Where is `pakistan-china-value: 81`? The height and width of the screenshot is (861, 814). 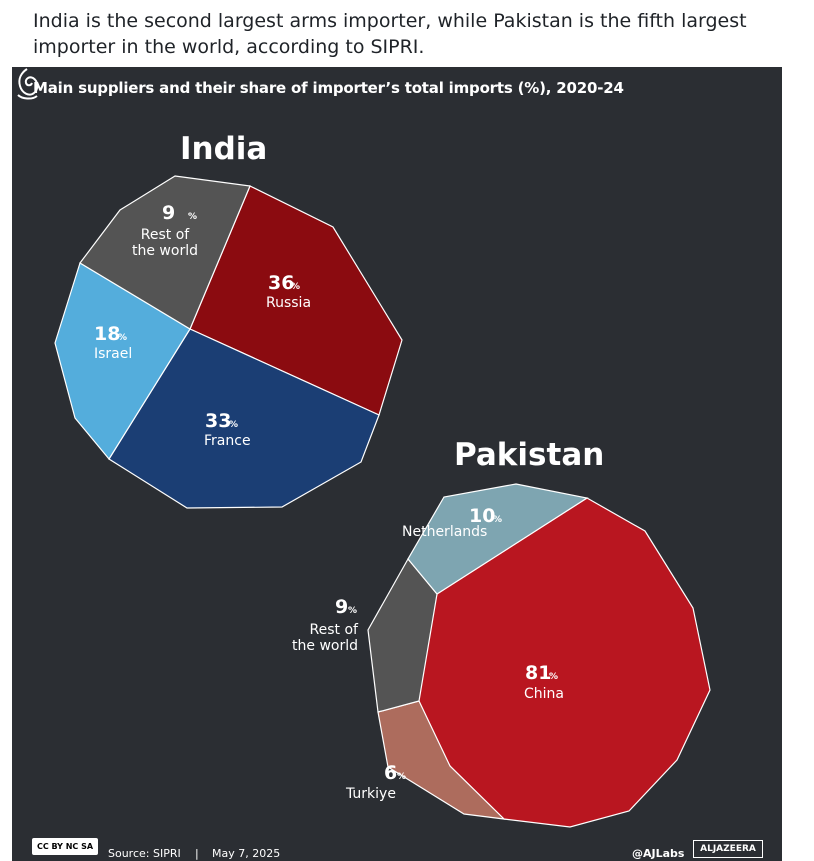 pakistan-china-value: 81 is located at coordinates (538, 673).